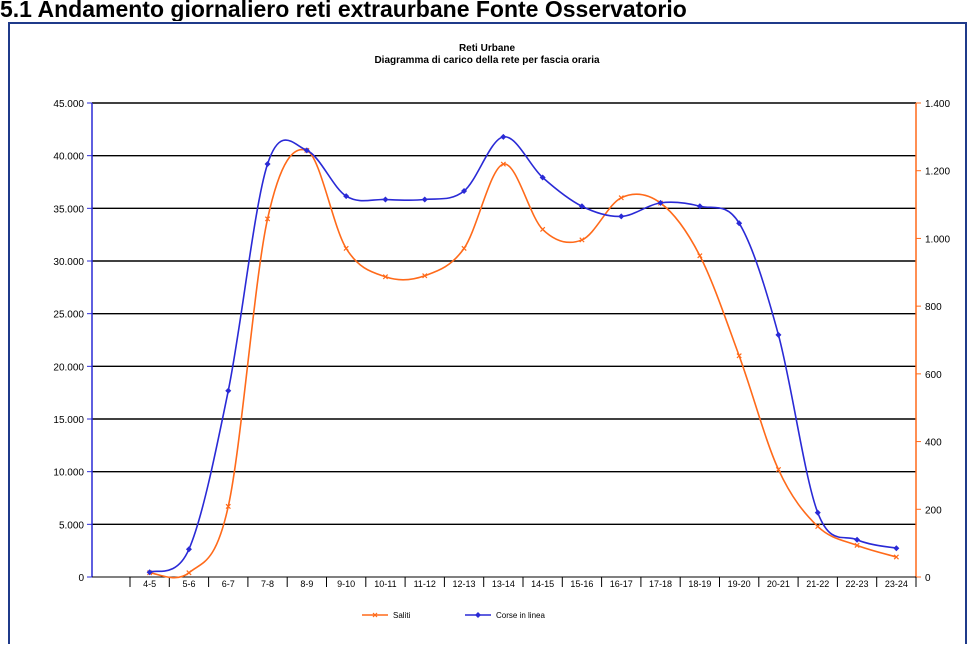 Image resolution: width=978 pixels, height=646 pixels. What do you see at coordinates (739, 584) in the screenshot?
I see `category-label: 19-20` at bounding box center [739, 584].